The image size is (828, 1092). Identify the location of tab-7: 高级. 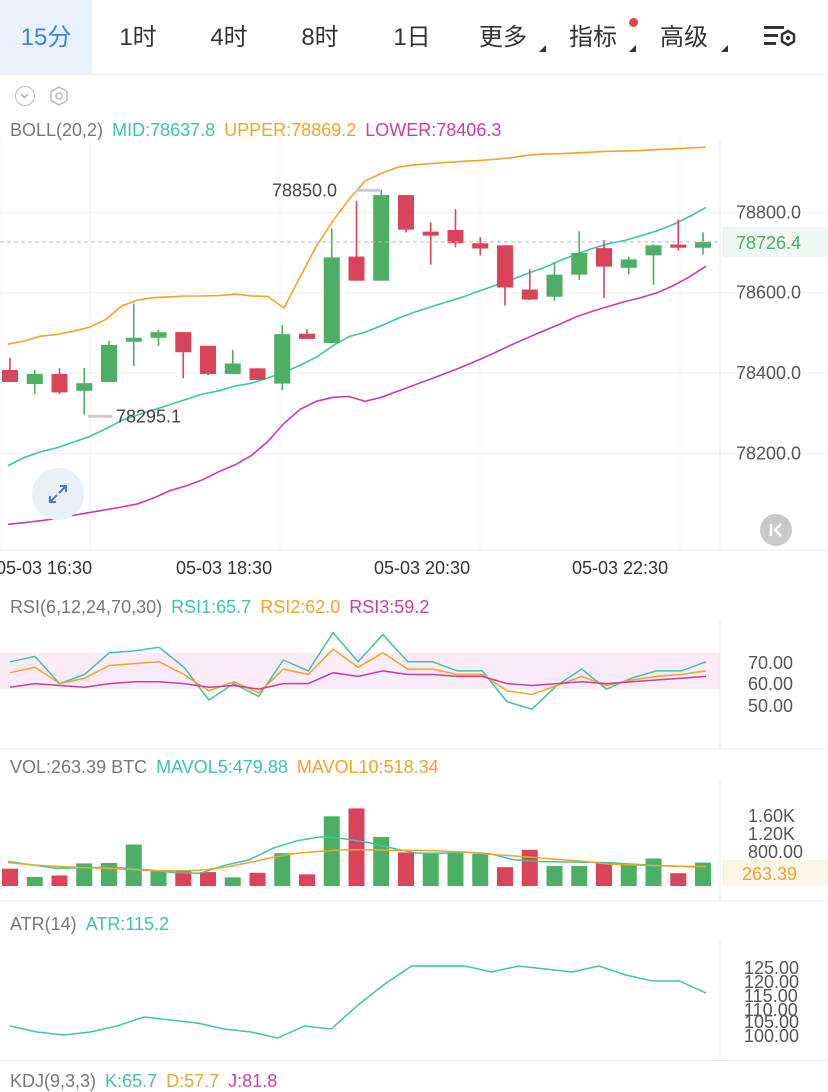
(684, 37).